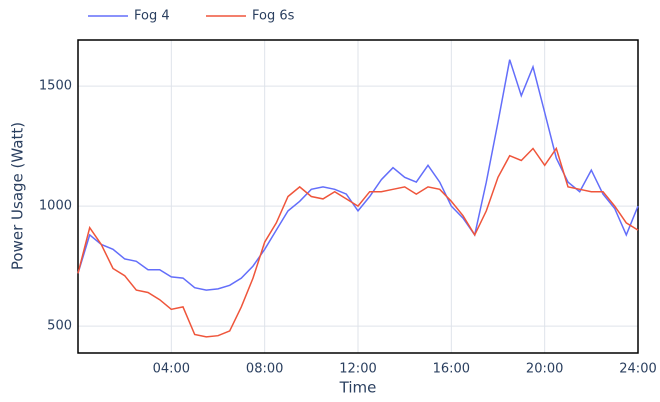 The width and height of the screenshot is (660, 402). What do you see at coordinates (264, 369) in the screenshot?
I see `x-tick-label: 08:00` at bounding box center [264, 369].